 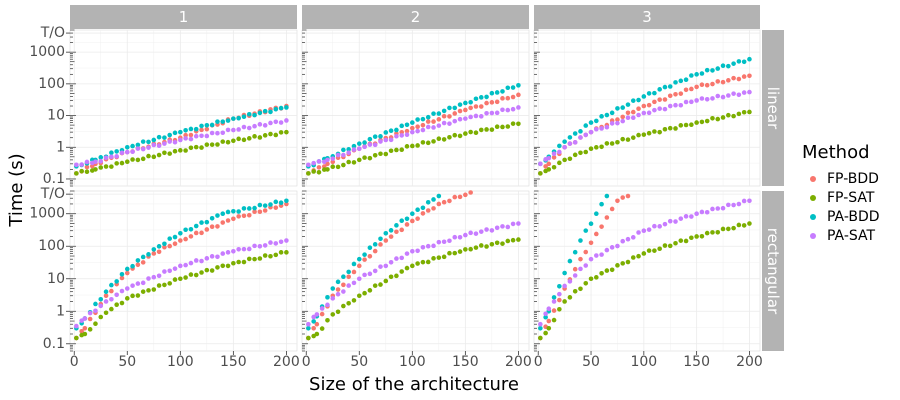 What do you see at coordinates (647, 17) in the screenshot?
I see `col-strip-label: 3` at bounding box center [647, 17].